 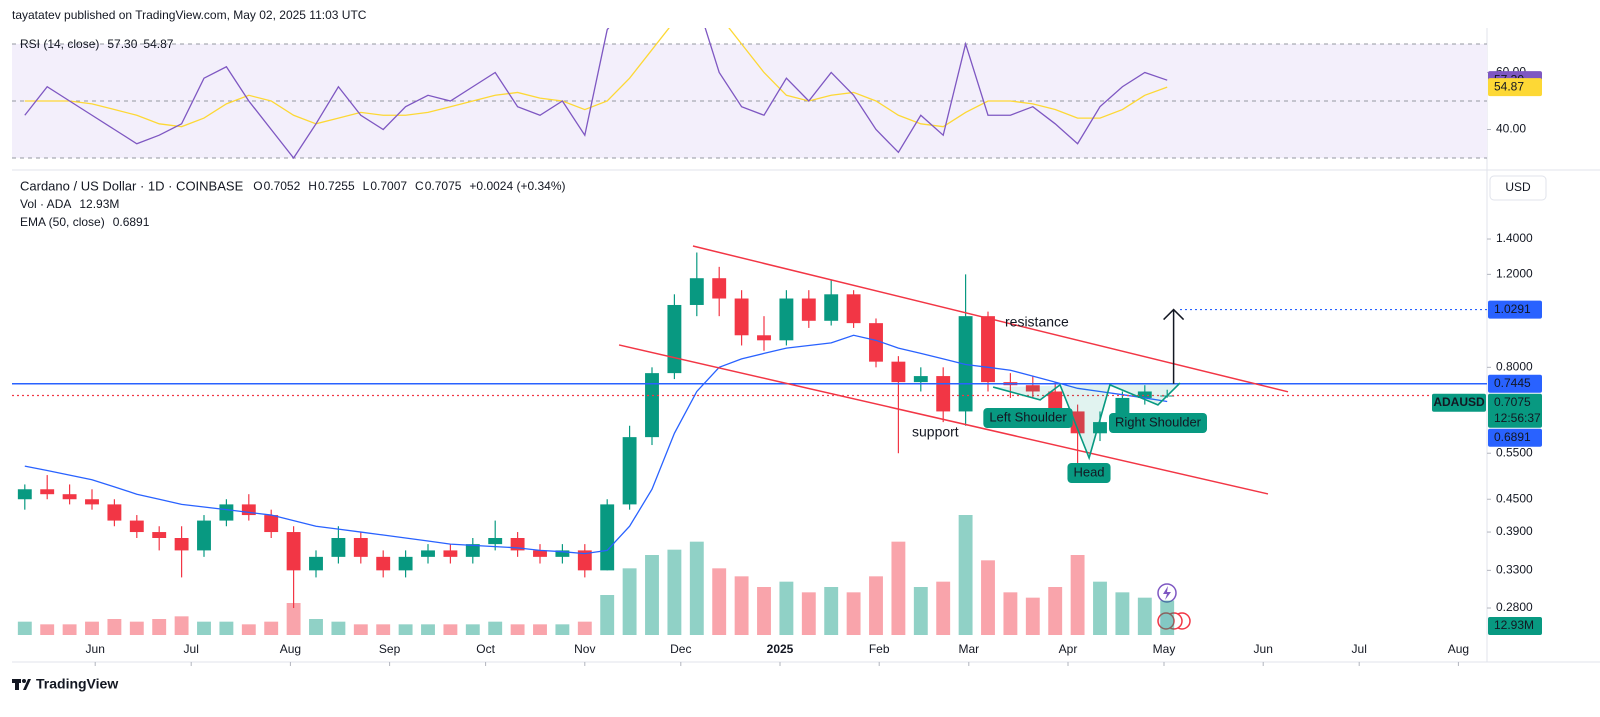 I want to click on annotation-label: Left Shoulder, so click(x=1028, y=416).